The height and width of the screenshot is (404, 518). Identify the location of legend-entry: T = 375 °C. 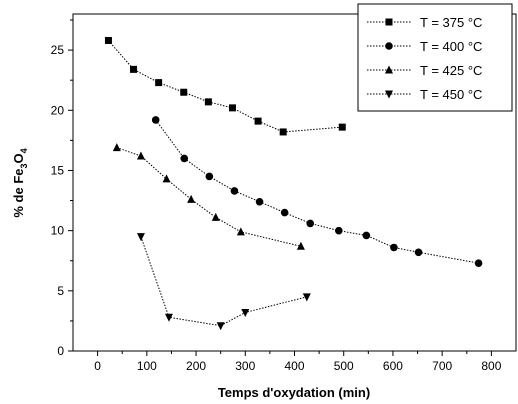
(424, 22).